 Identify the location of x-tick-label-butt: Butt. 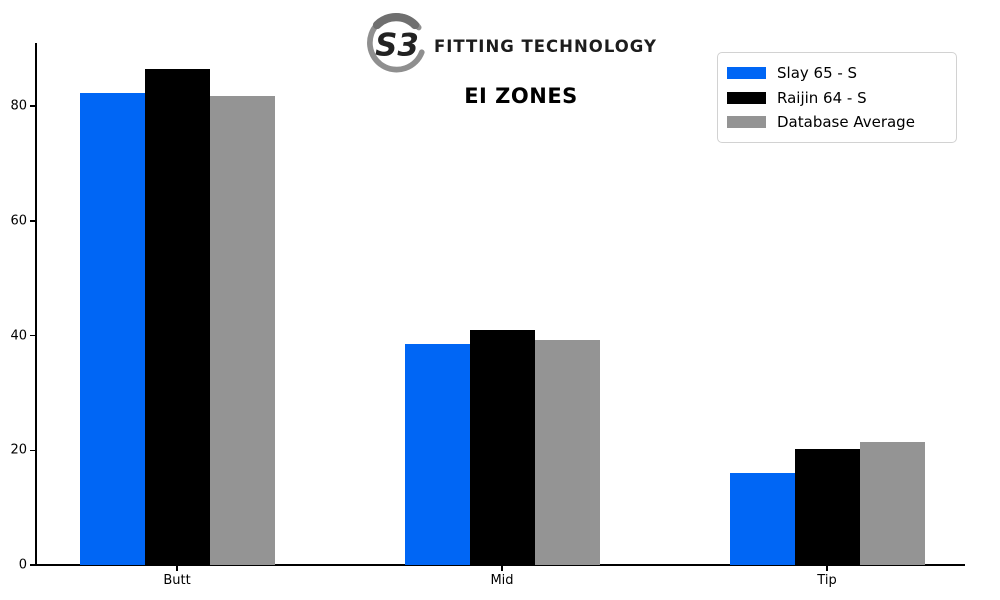
(177, 580).